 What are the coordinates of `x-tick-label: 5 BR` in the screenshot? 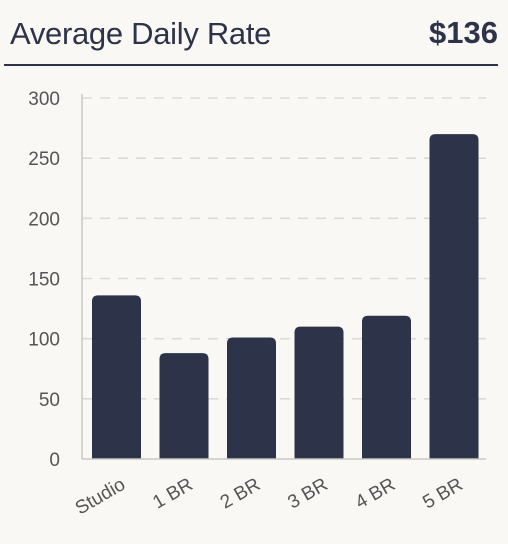 It's located at (442, 493).